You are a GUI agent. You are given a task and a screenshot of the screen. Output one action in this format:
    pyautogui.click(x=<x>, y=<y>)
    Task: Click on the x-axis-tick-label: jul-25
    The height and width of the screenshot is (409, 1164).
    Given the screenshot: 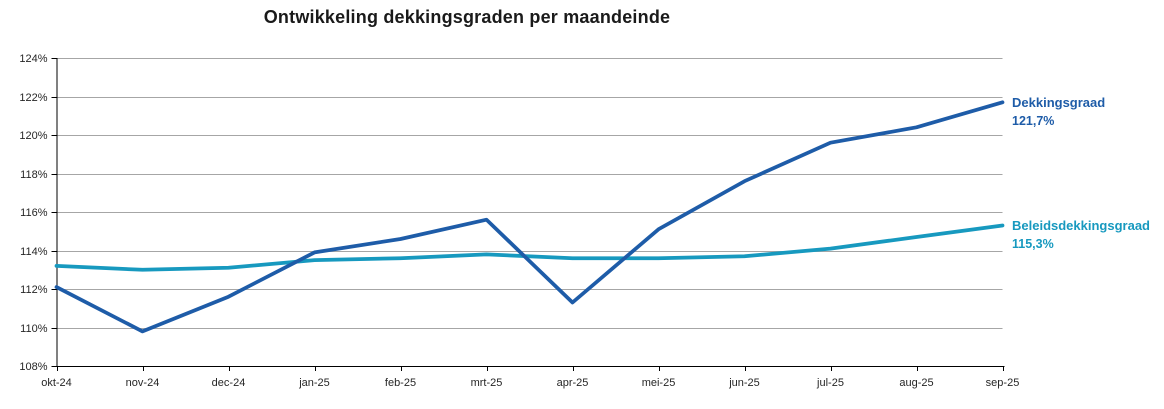 What is the action you would take?
    pyautogui.click(x=830, y=383)
    